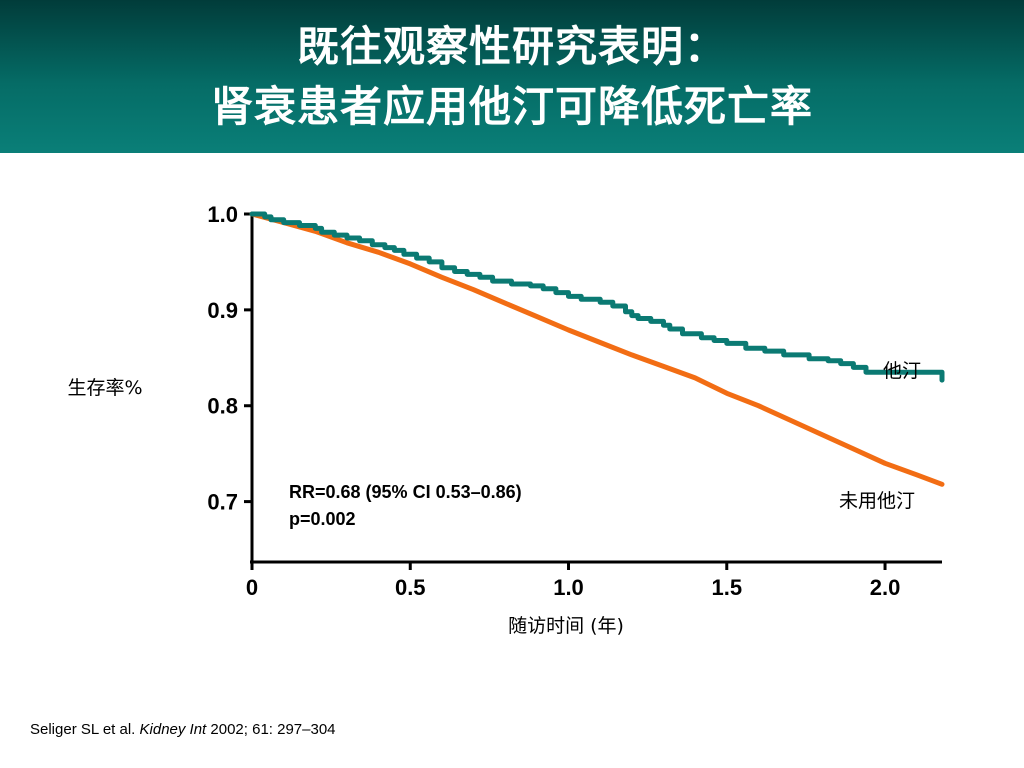  What do you see at coordinates (271, 729) in the screenshot?
I see `citation-details: 2002; 61: 297–304` at bounding box center [271, 729].